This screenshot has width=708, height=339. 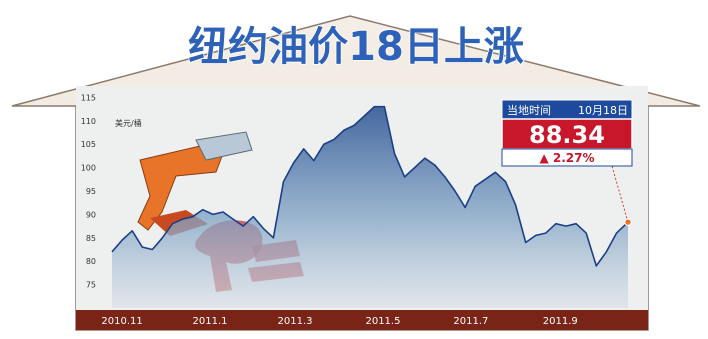 I want to click on latest-price-marker, so click(x=628, y=222).